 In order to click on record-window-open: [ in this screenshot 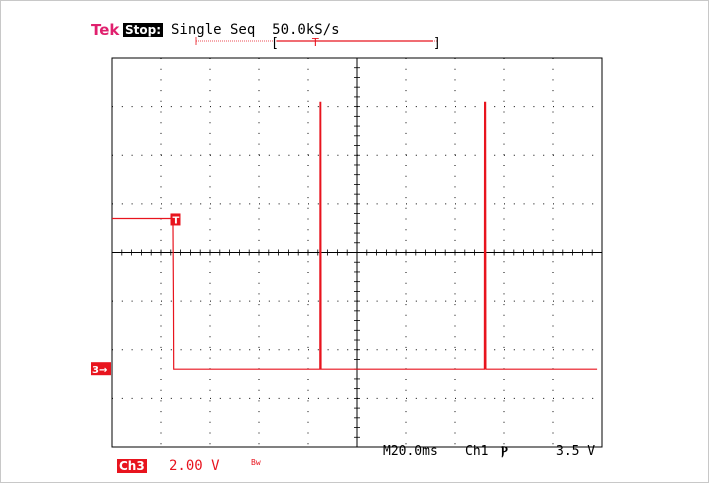, I will do `click(275, 43)`.